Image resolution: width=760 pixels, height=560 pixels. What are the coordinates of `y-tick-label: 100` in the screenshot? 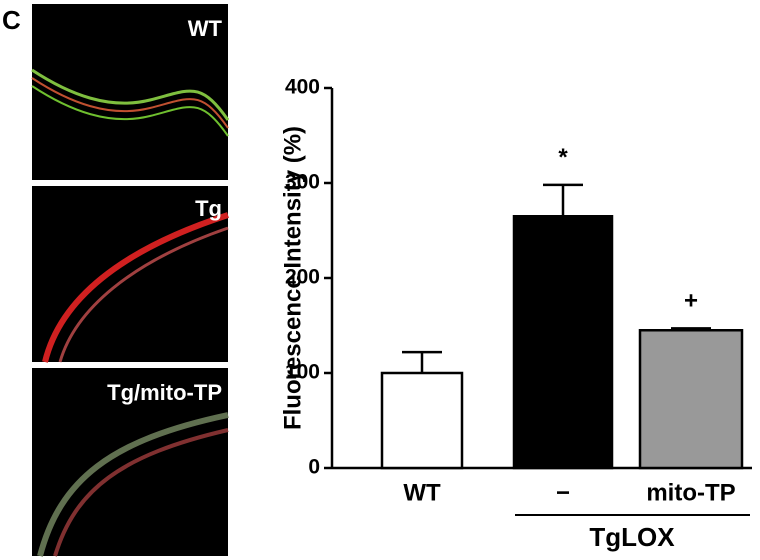 It's located at (302, 372).